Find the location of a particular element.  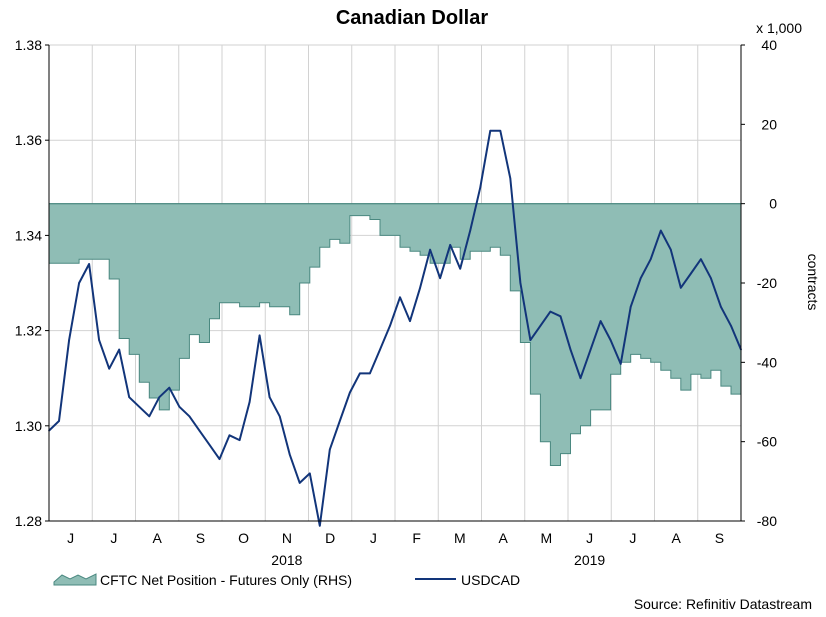

chart-title: Canadian Dollar is located at coordinates (412, 18).